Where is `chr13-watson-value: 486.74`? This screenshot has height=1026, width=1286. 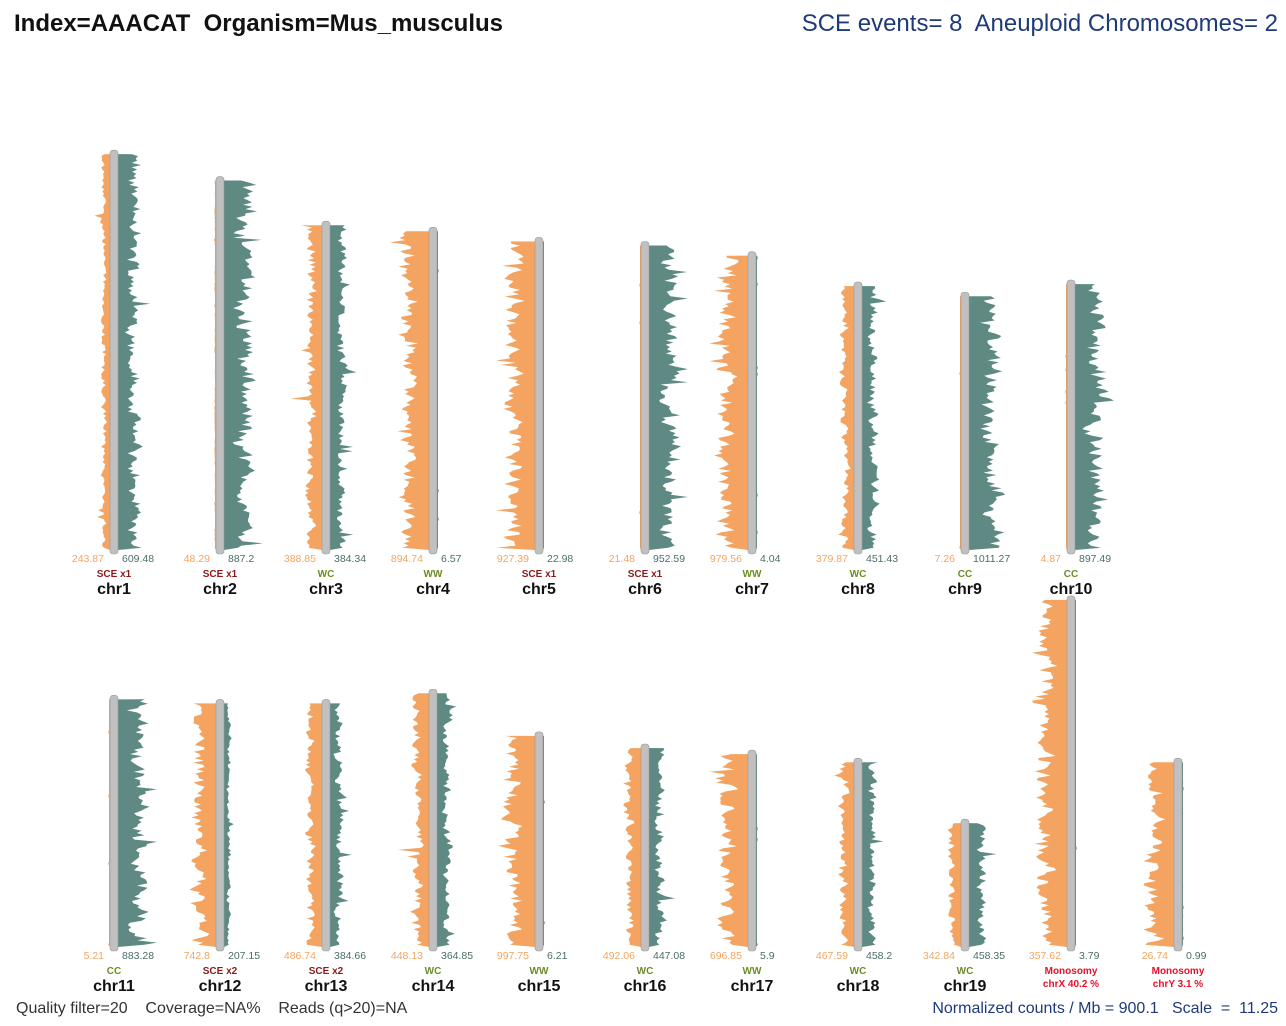 chr13-watson-value: 486.74 is located at coordinates (300, 956).